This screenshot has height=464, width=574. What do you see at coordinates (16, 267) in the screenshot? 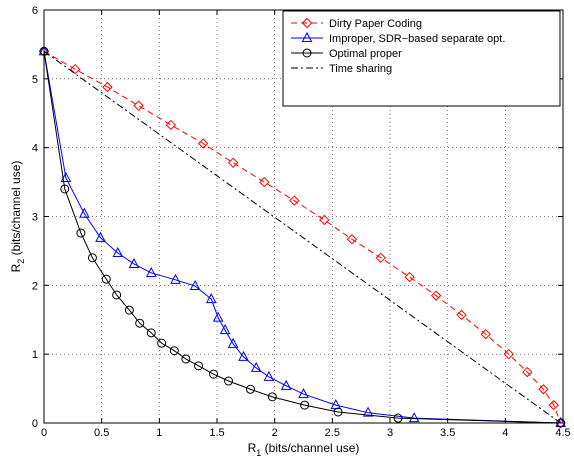
I see `y-axis-label-main: R` at bounding box center [16, 267].